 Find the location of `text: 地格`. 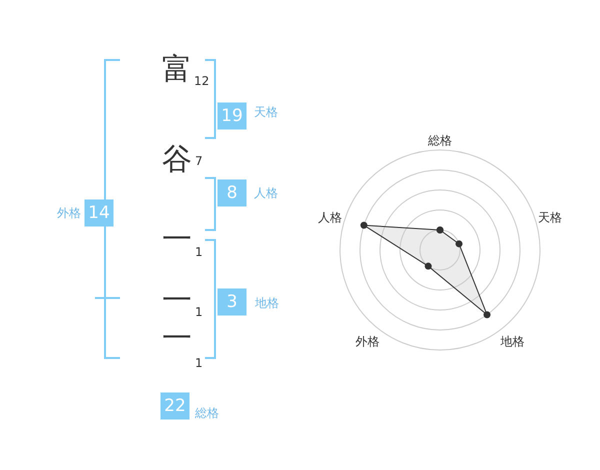

text: 地格 is located at coordinates (266, 303).